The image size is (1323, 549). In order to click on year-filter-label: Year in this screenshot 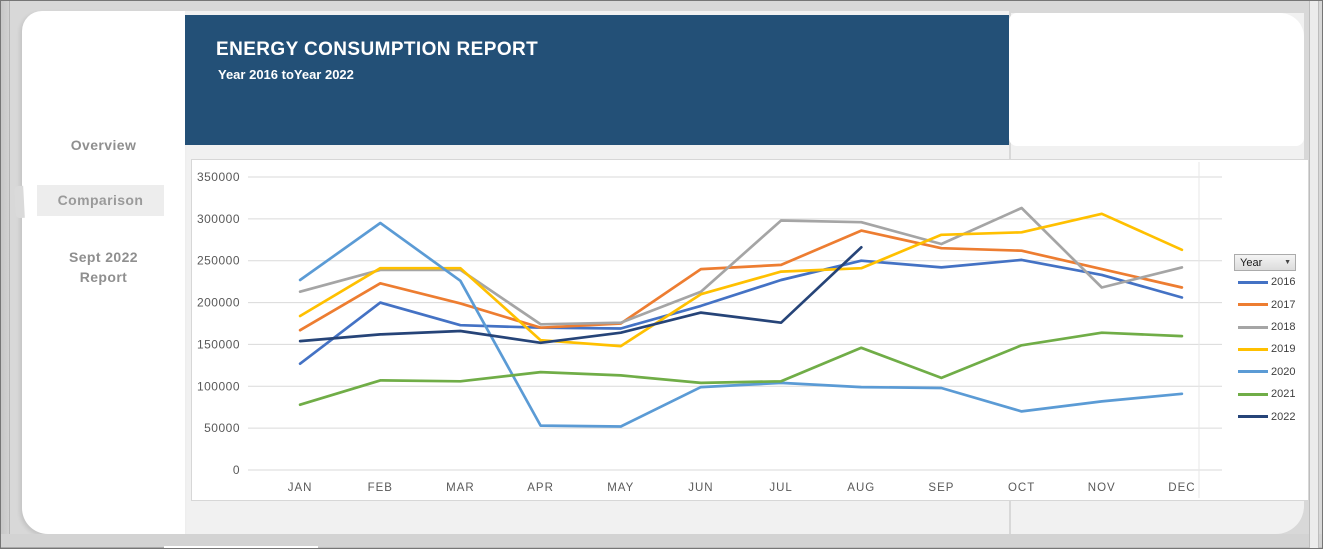, I will do `click(1251, 262)`.